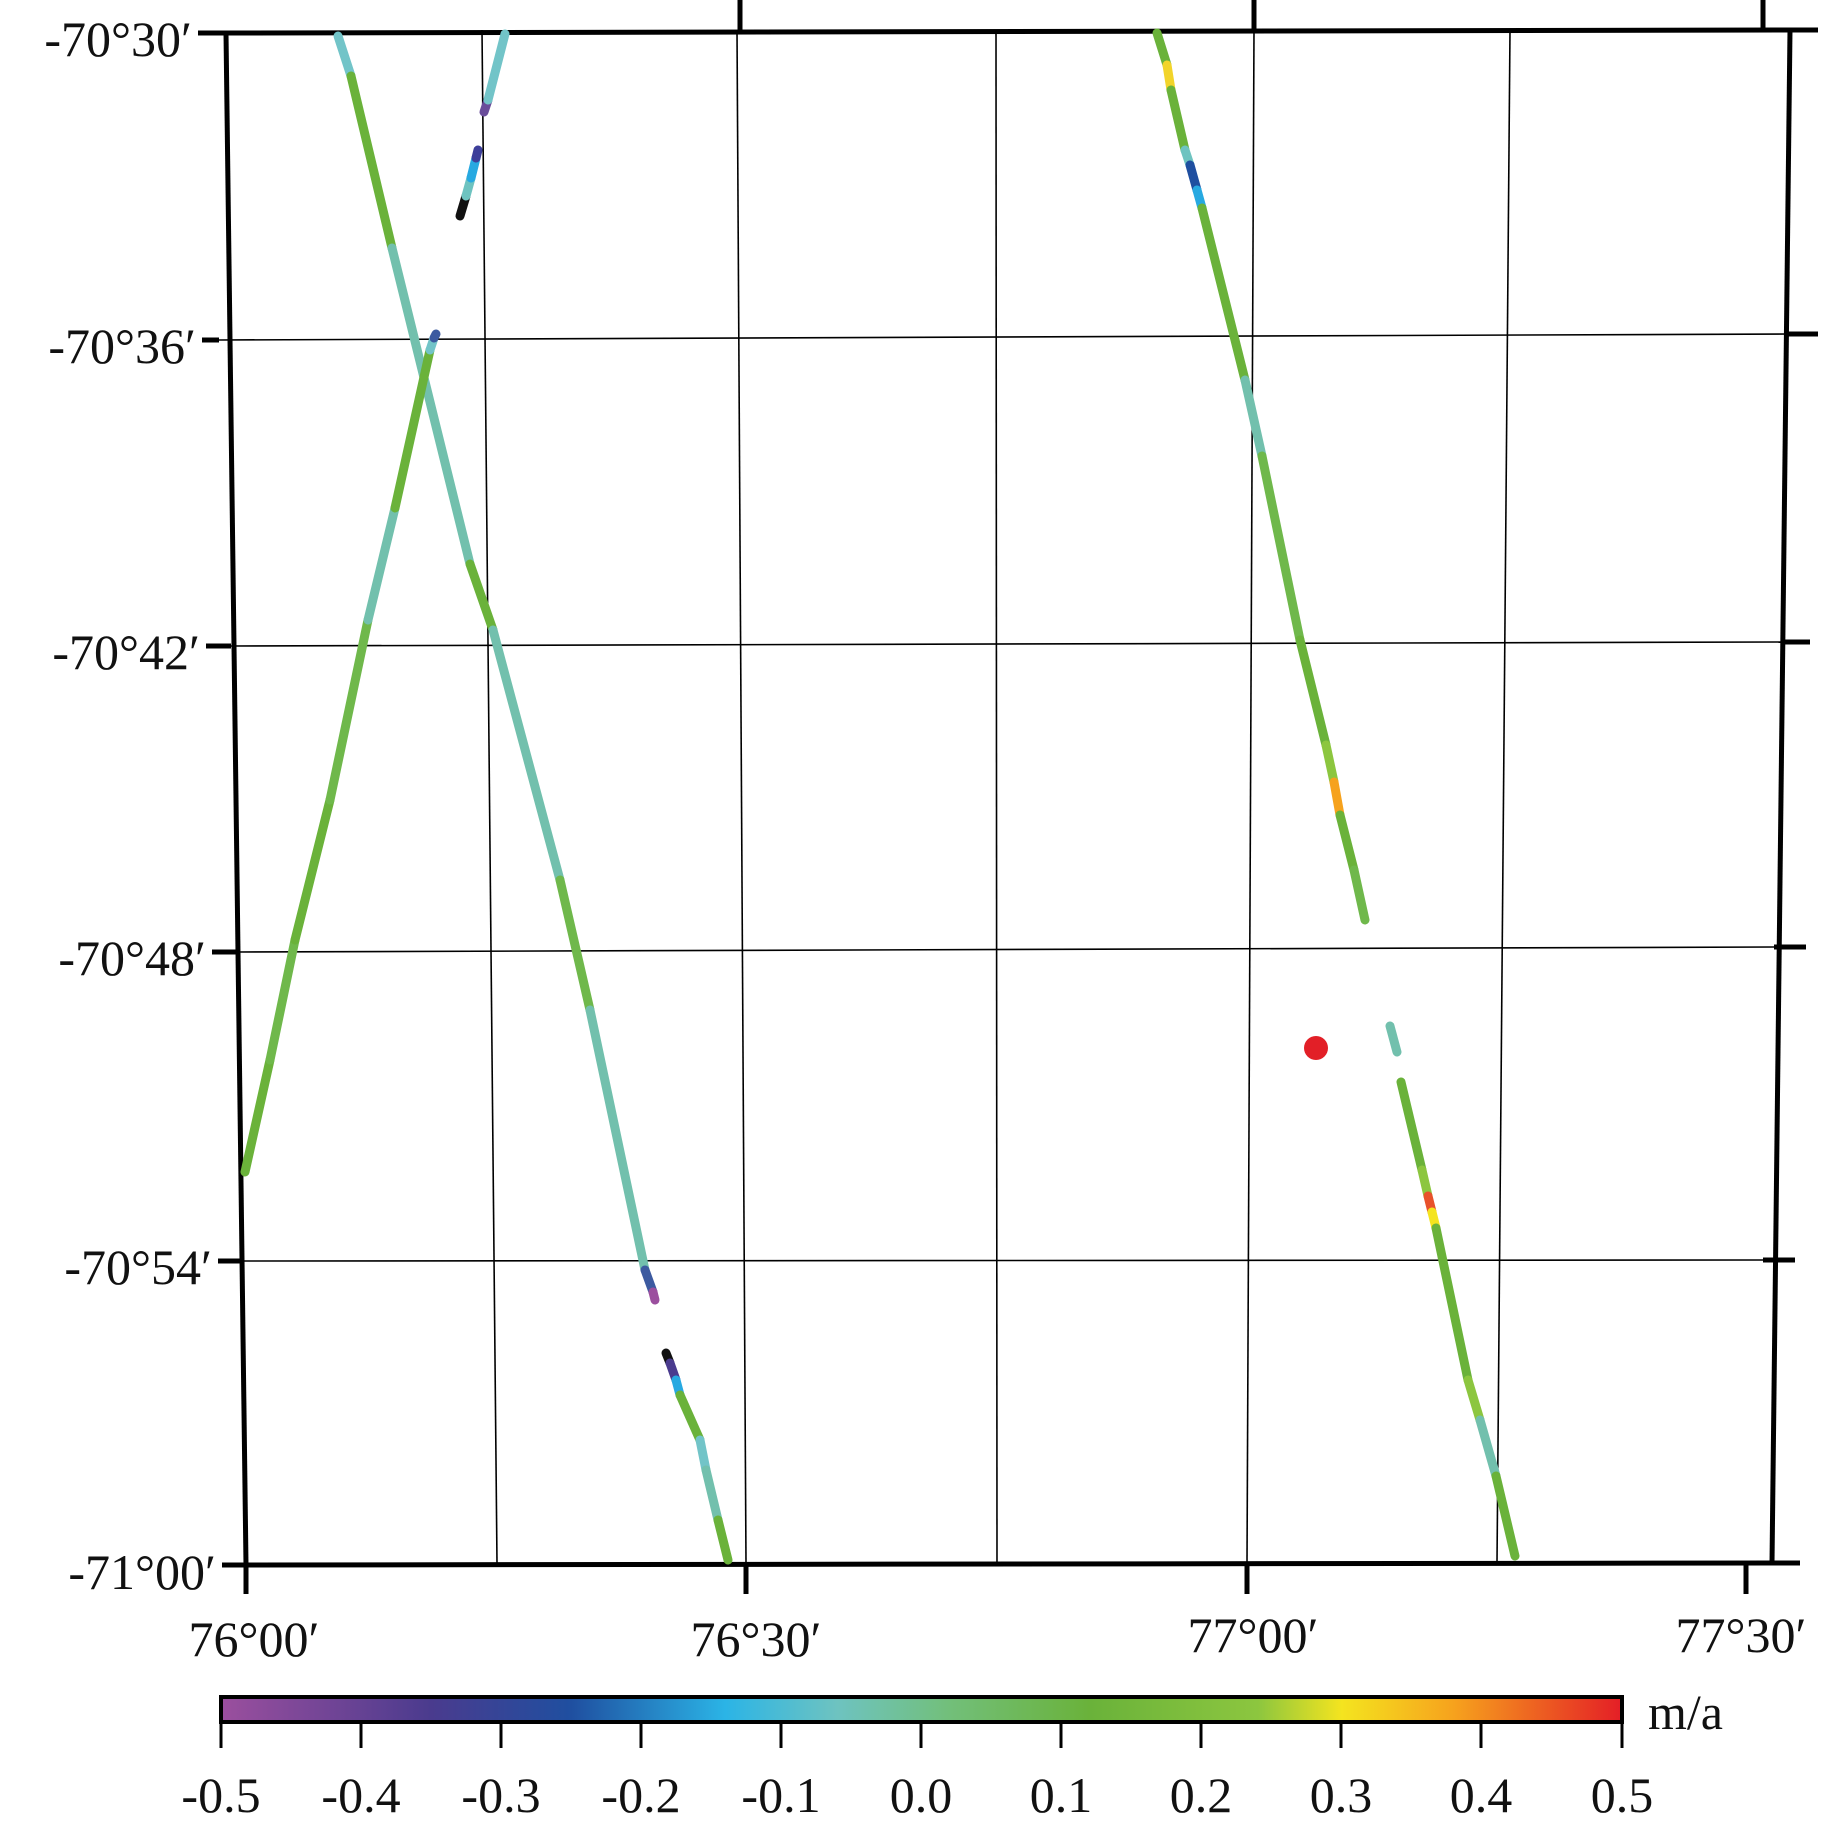 The height and width of the screenshot is (1826, 1833). Describe the element at coordinates (138, 1267) in the screenshot. I see `lat-label: -70°54′` at that location.